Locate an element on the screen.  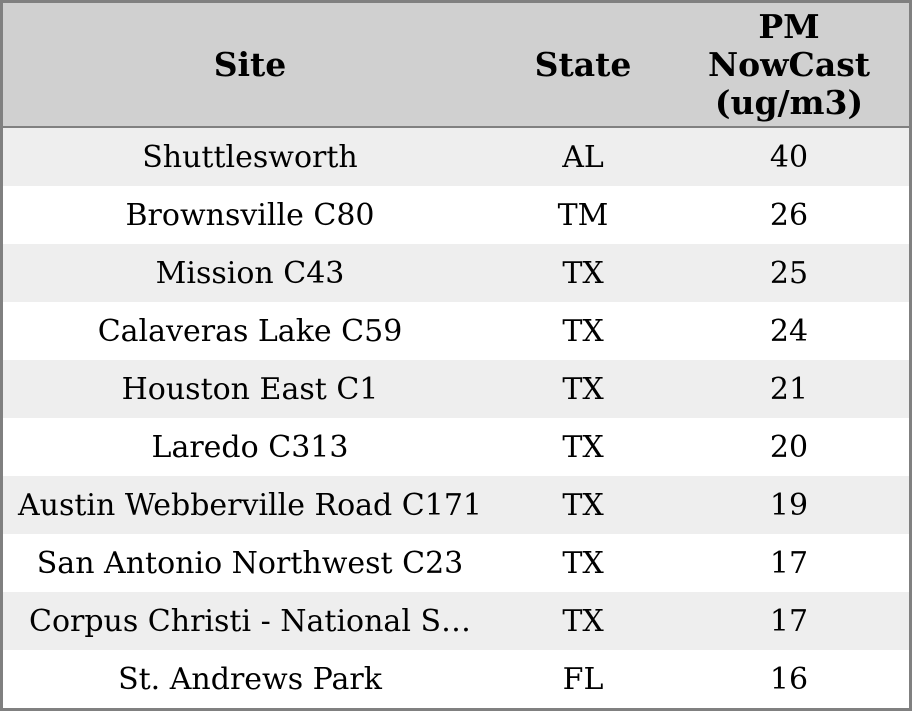
pm-header-line: NowCast is located at coordinates (789, 64).